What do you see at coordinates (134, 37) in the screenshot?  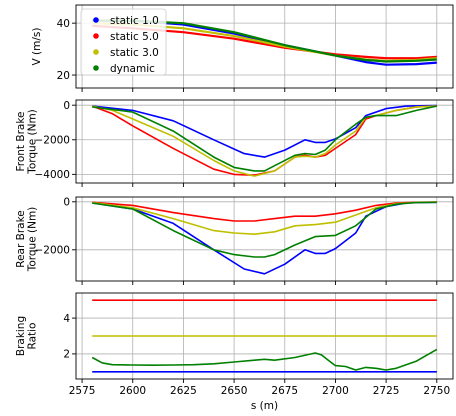 I see `legend-label: static 5.0` at bounding box center [134, 37].